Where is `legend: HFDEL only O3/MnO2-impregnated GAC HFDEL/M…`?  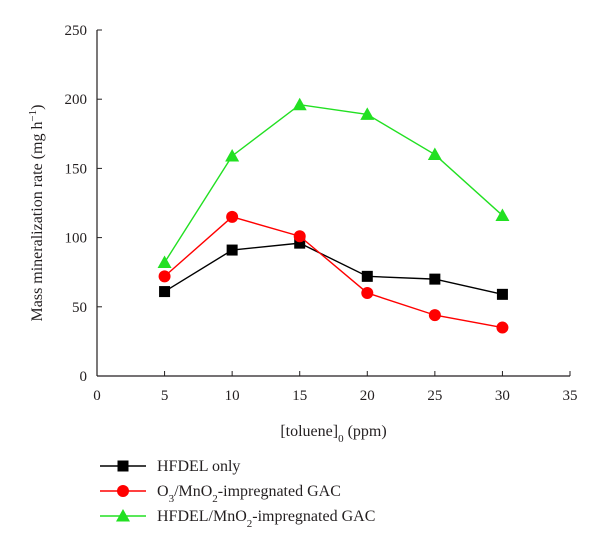 legend: HFDEL only O3/MnO2-impregnated GAC HFDEL/M… is located at coordinates (237, 494).